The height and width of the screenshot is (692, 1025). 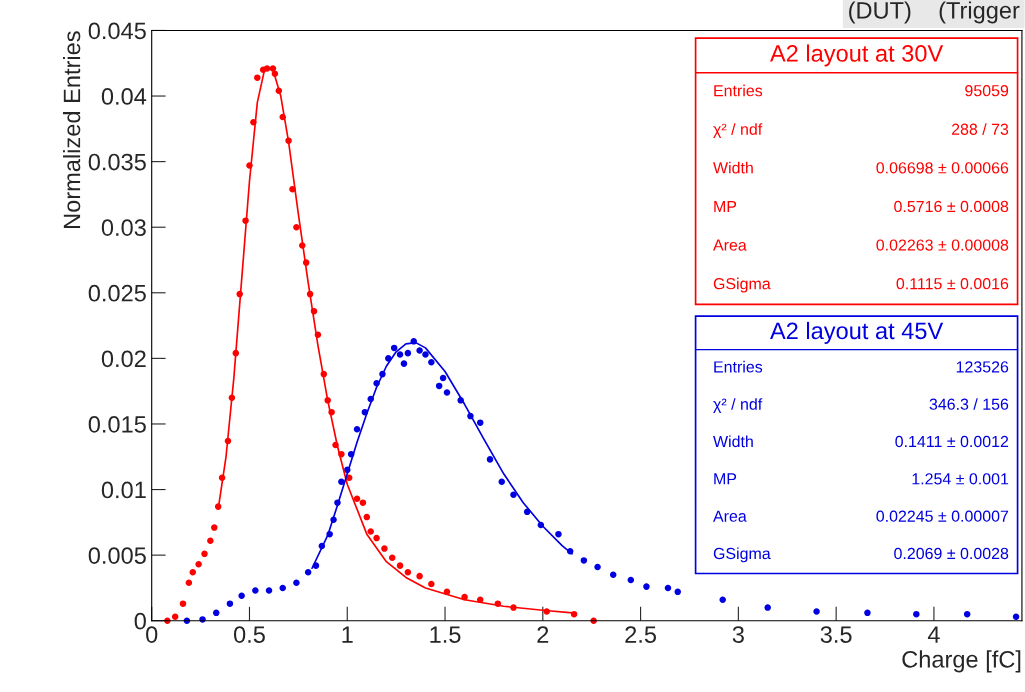 I want to click on x-axis-title: Charge [fC], so click(x=961, y=661).